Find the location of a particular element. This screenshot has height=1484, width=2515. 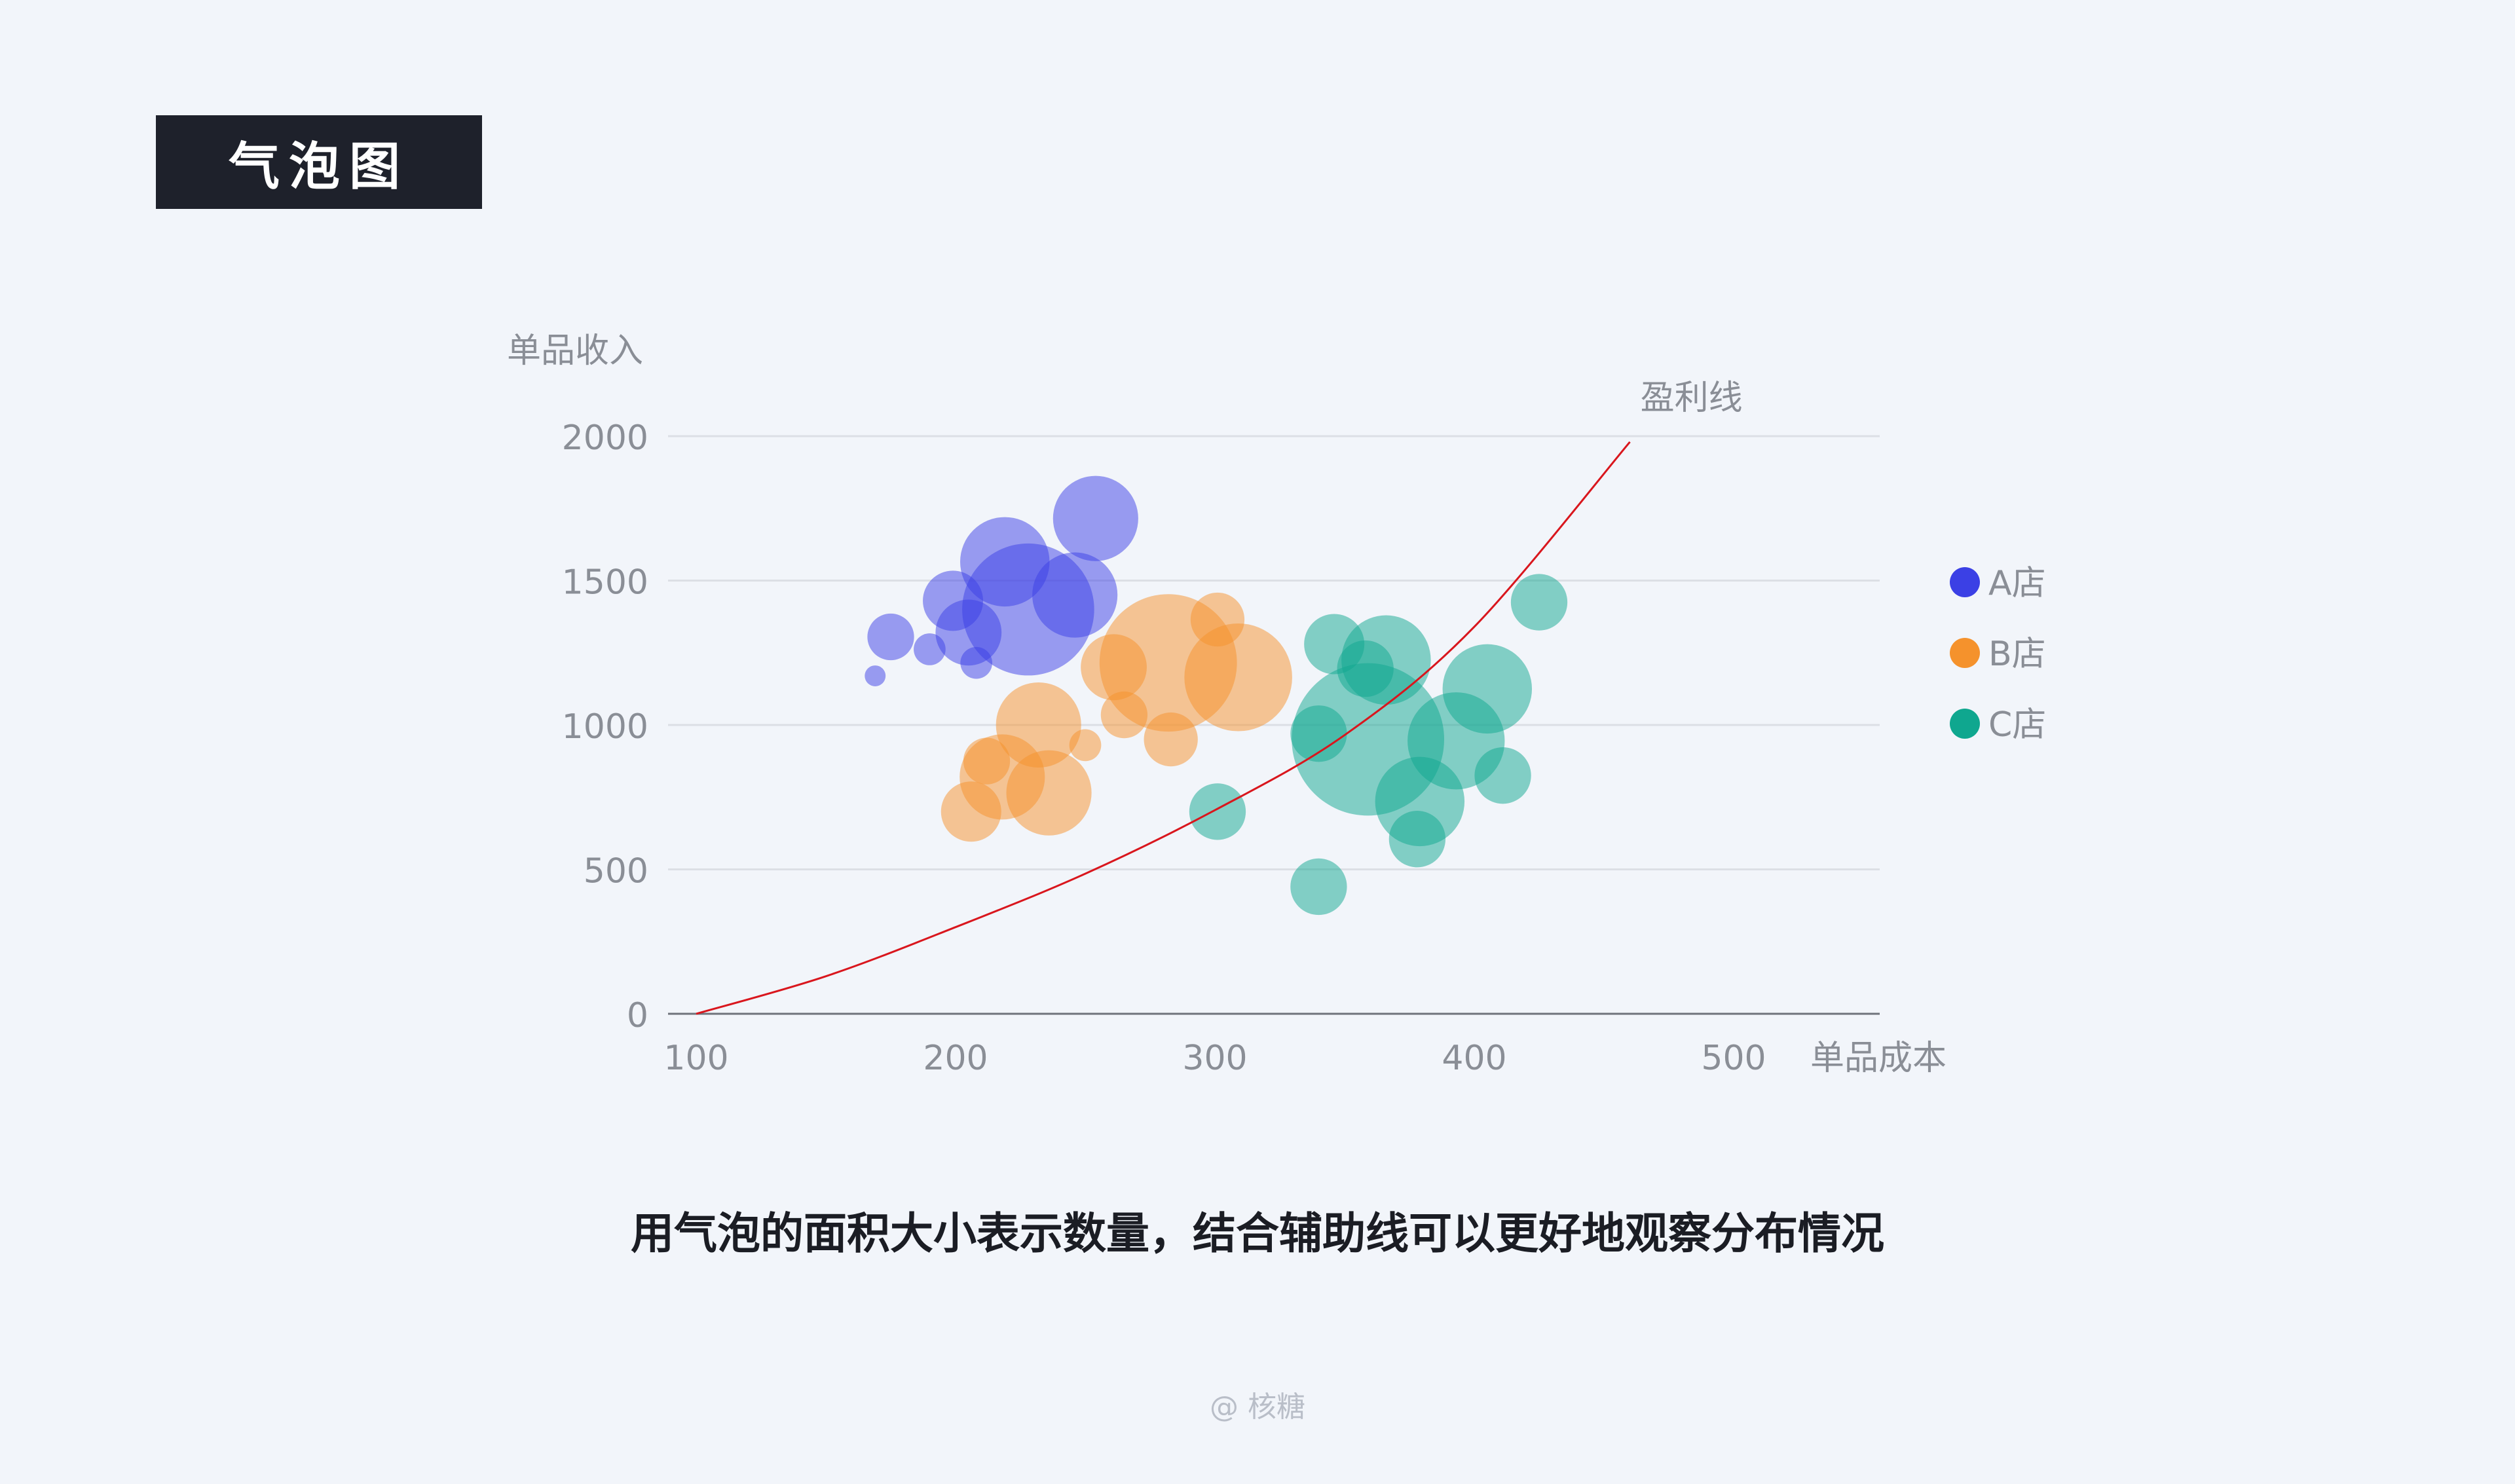

x-axis-title: 单品成本 is located at coordinates (1878, 1058).